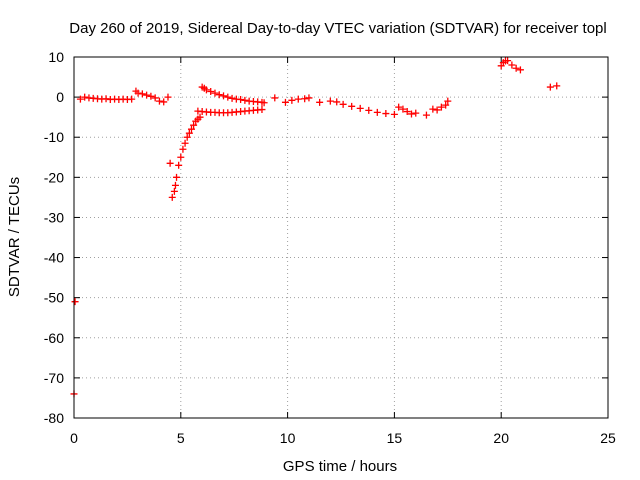 This screenshot has width=640, height=480. Describe the element at coordinates (60, 97) in the screenshot. I see `y-tick-label: 0` at that location.